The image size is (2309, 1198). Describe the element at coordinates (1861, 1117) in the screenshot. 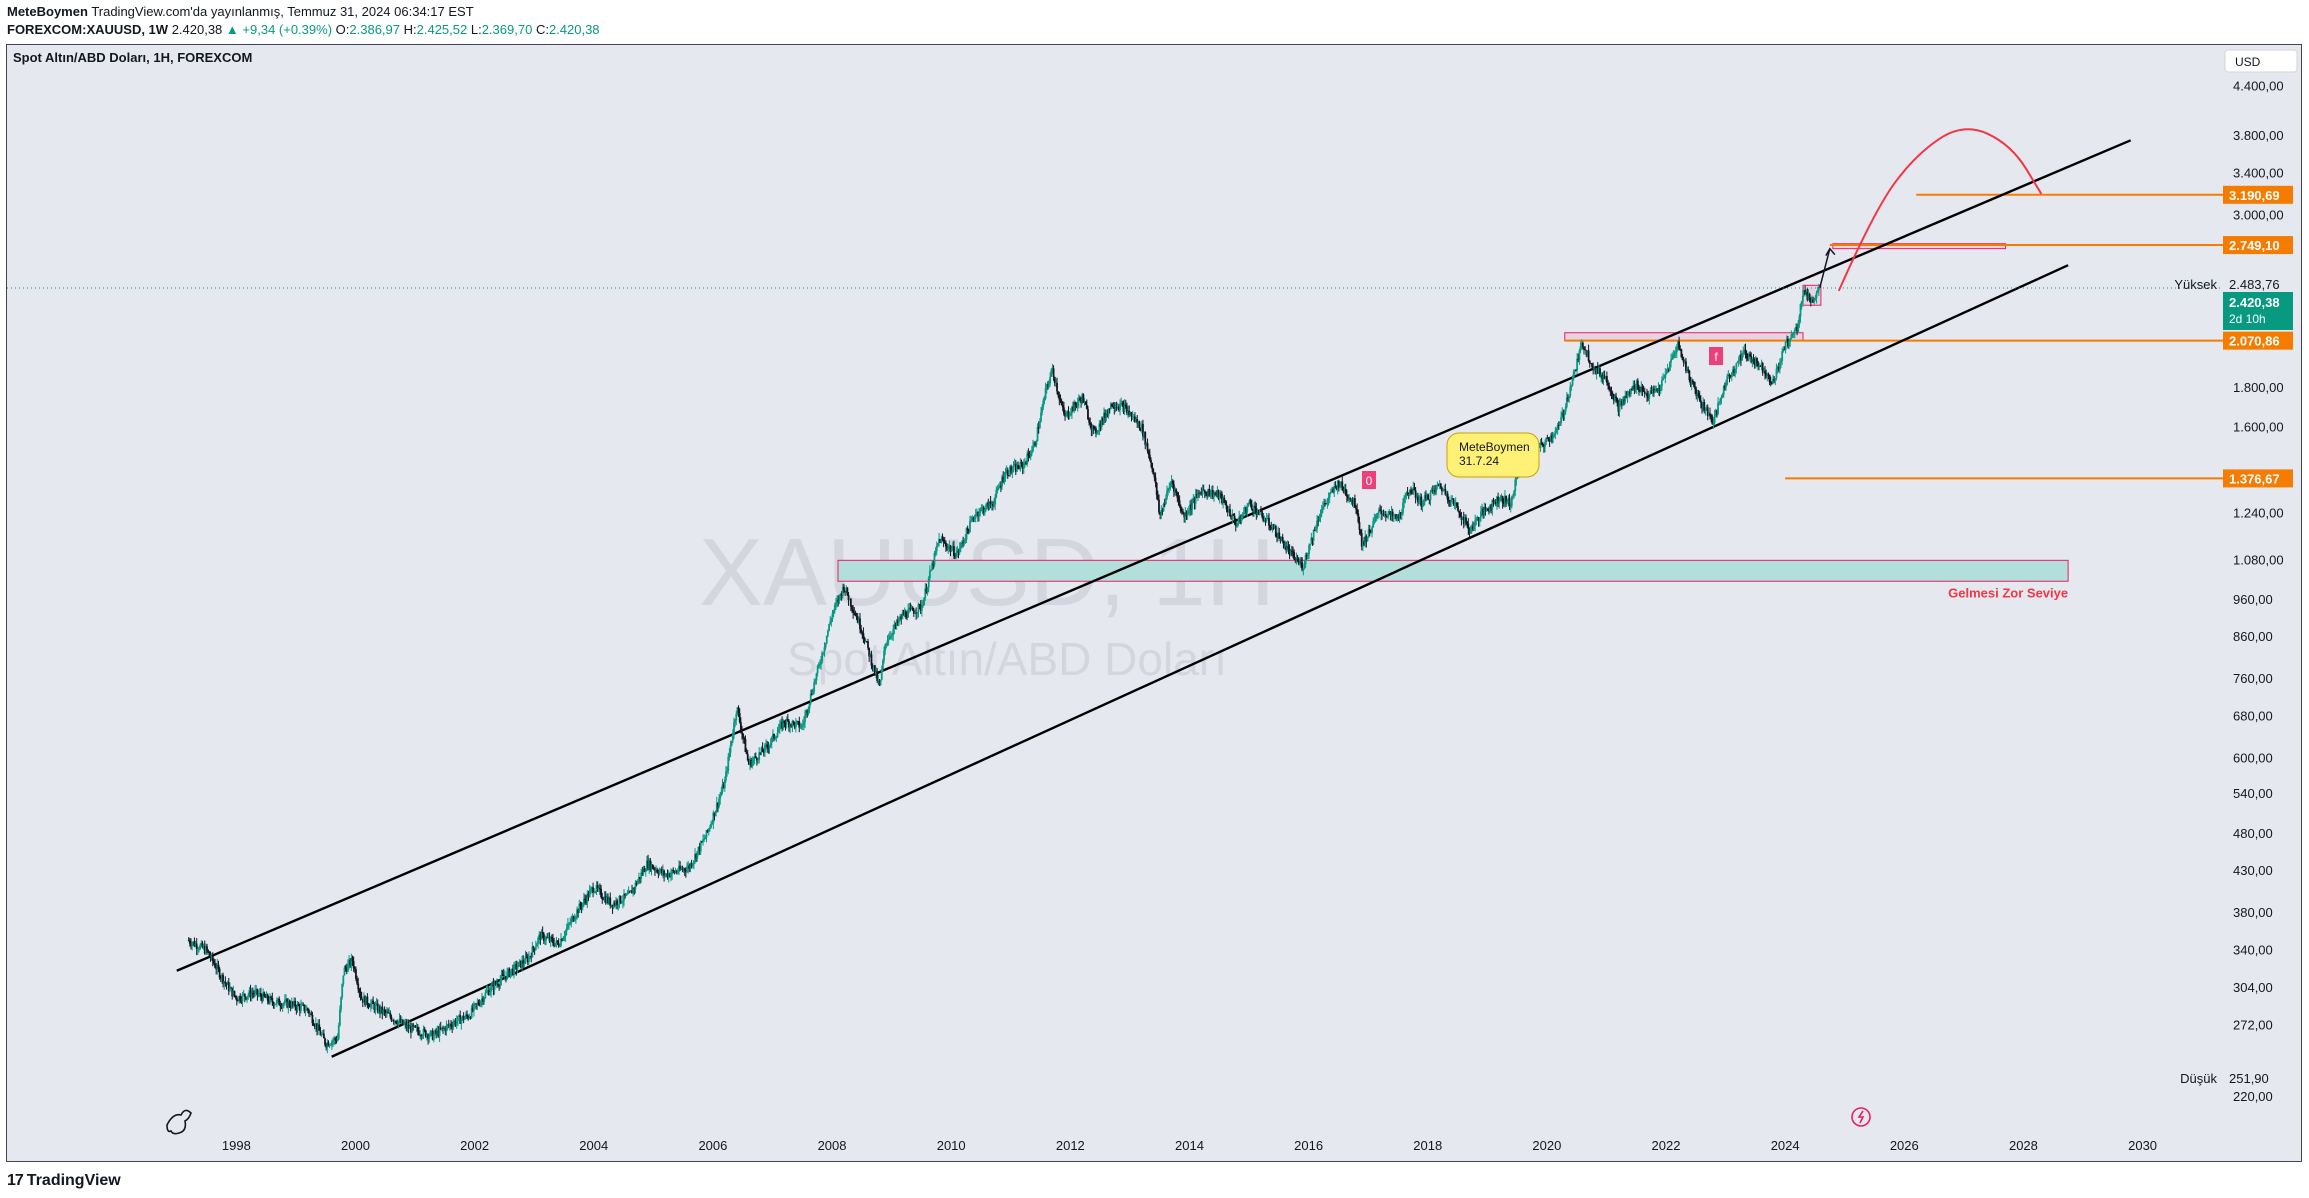

I see `lightning-icon` at that location.